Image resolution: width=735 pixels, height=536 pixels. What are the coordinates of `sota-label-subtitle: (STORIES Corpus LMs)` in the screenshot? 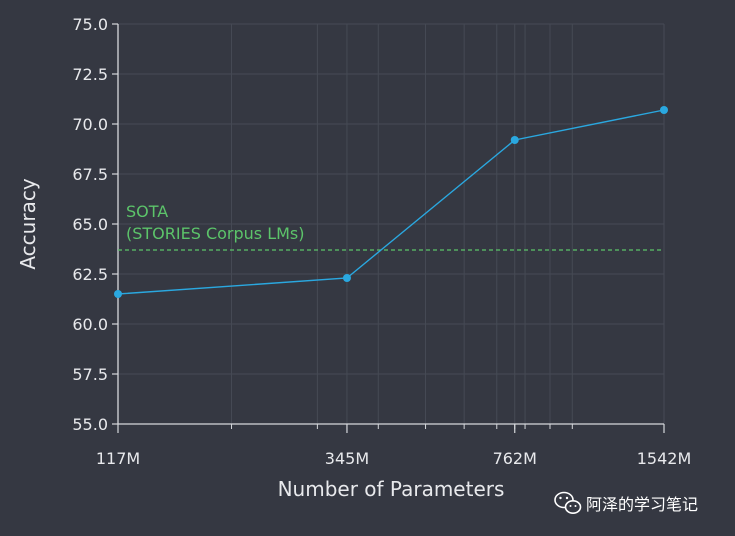 It's located at (215, 233).